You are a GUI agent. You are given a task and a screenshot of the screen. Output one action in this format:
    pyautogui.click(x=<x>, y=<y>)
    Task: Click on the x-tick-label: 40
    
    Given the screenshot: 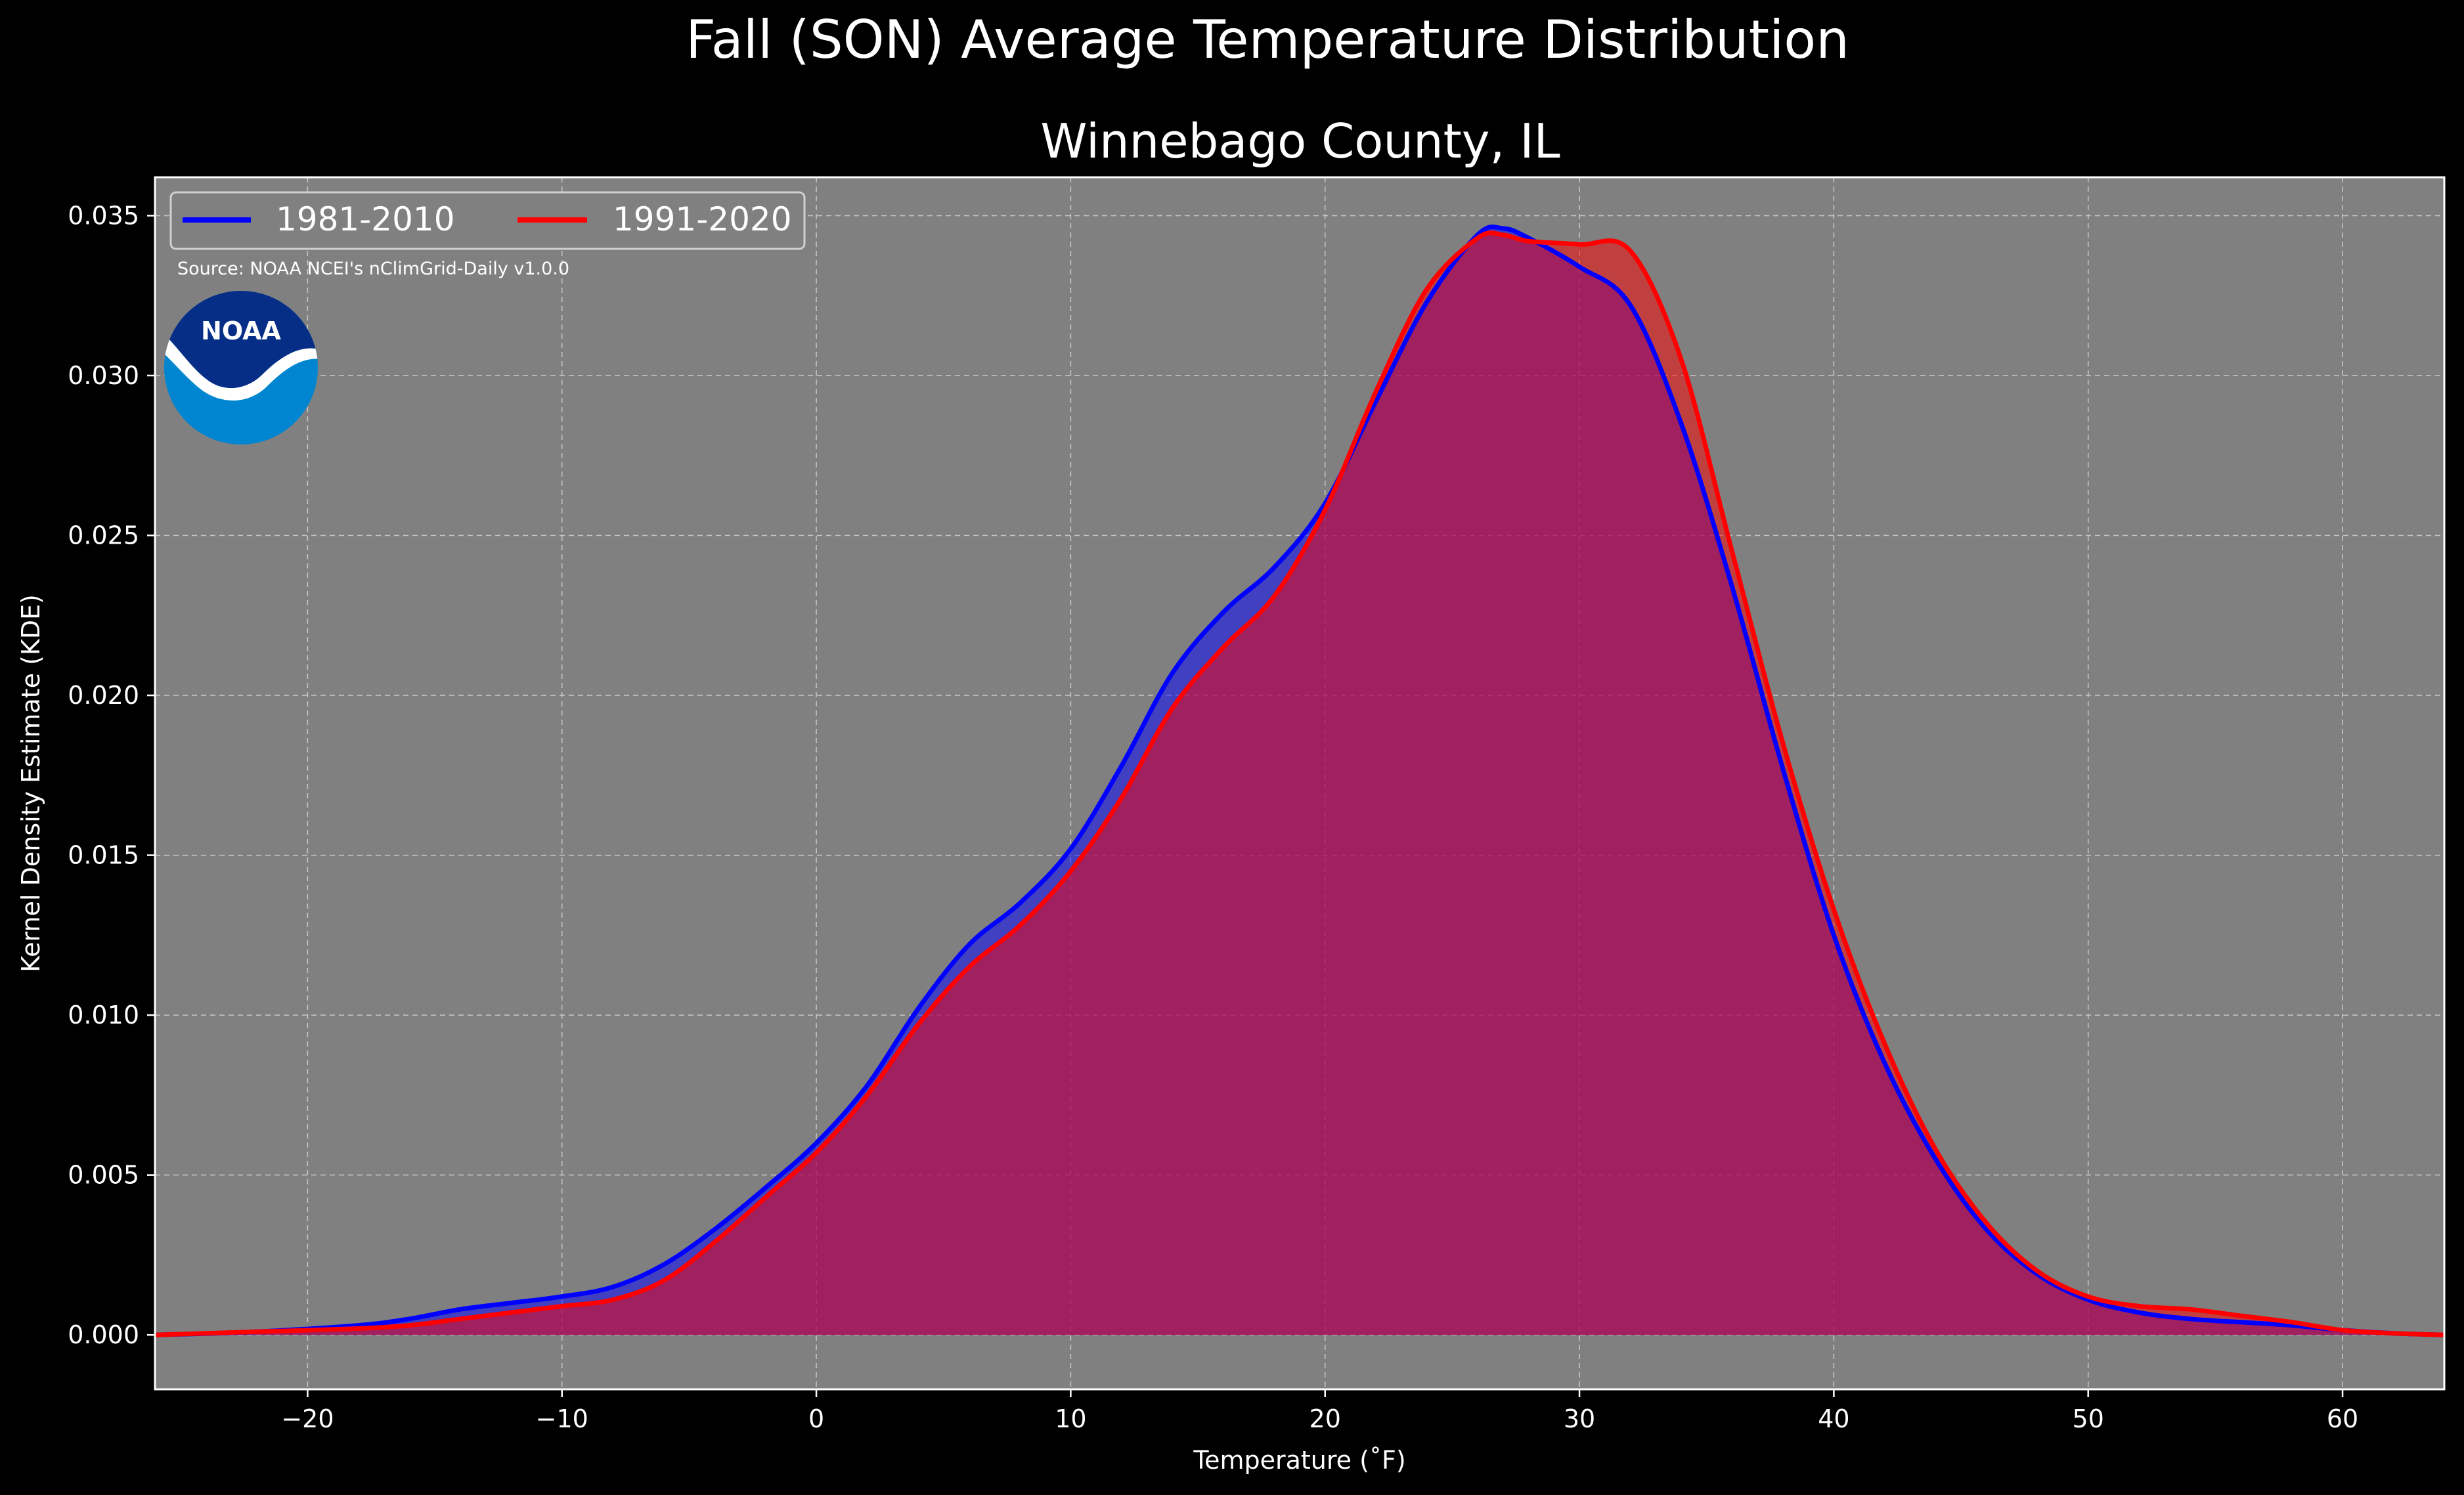 What is the action you would take?
    pyautogui.click(x=1833, y=1418)
    